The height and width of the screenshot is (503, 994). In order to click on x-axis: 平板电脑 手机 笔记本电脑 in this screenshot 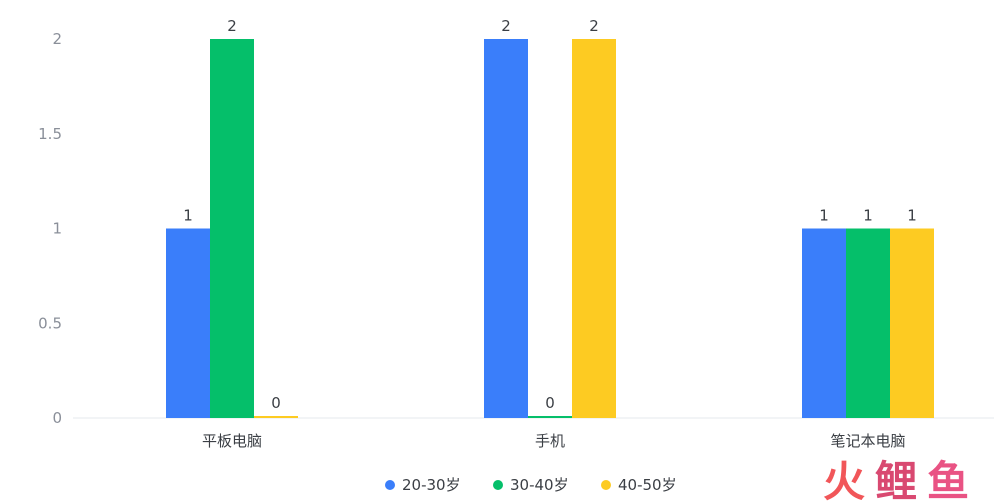, I will do `click(554, 441)`.